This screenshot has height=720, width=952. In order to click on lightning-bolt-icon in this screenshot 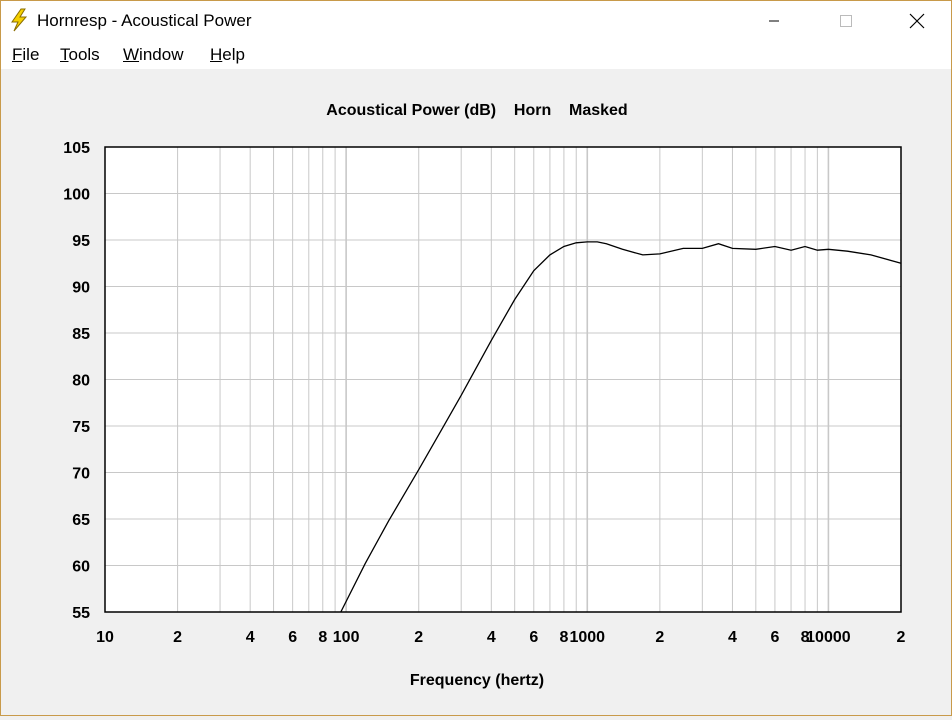, I will do `click(19, 20)`.